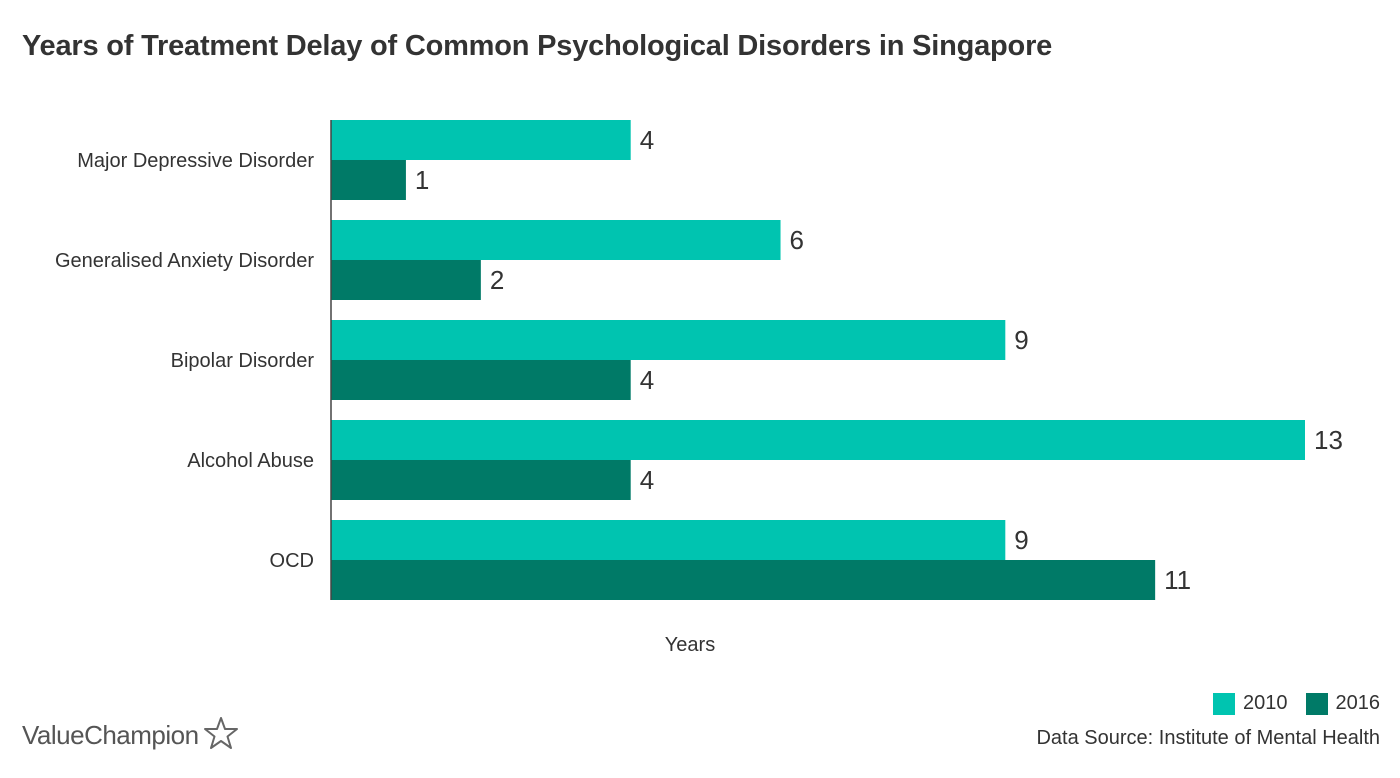 The width and height of the screenshot is (1400, 778). What do you see at coordinates (1208, 738) in the screenshot?
I see `data-source: Data Source: Institute of Mental Health` at bounding box center [1208, 738].